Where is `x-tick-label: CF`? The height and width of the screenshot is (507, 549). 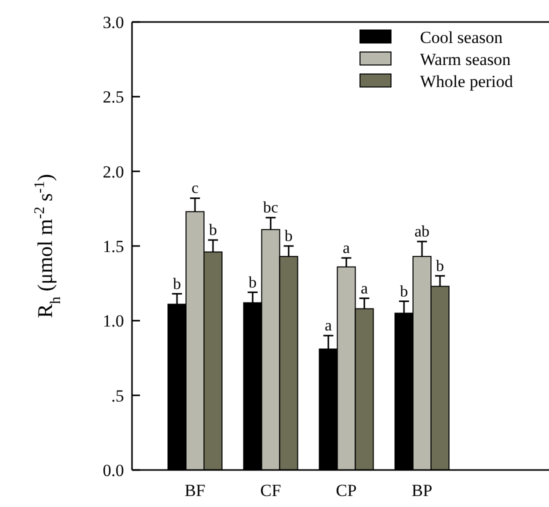 x-tick-label: CF is located at coordinates (271, 490).